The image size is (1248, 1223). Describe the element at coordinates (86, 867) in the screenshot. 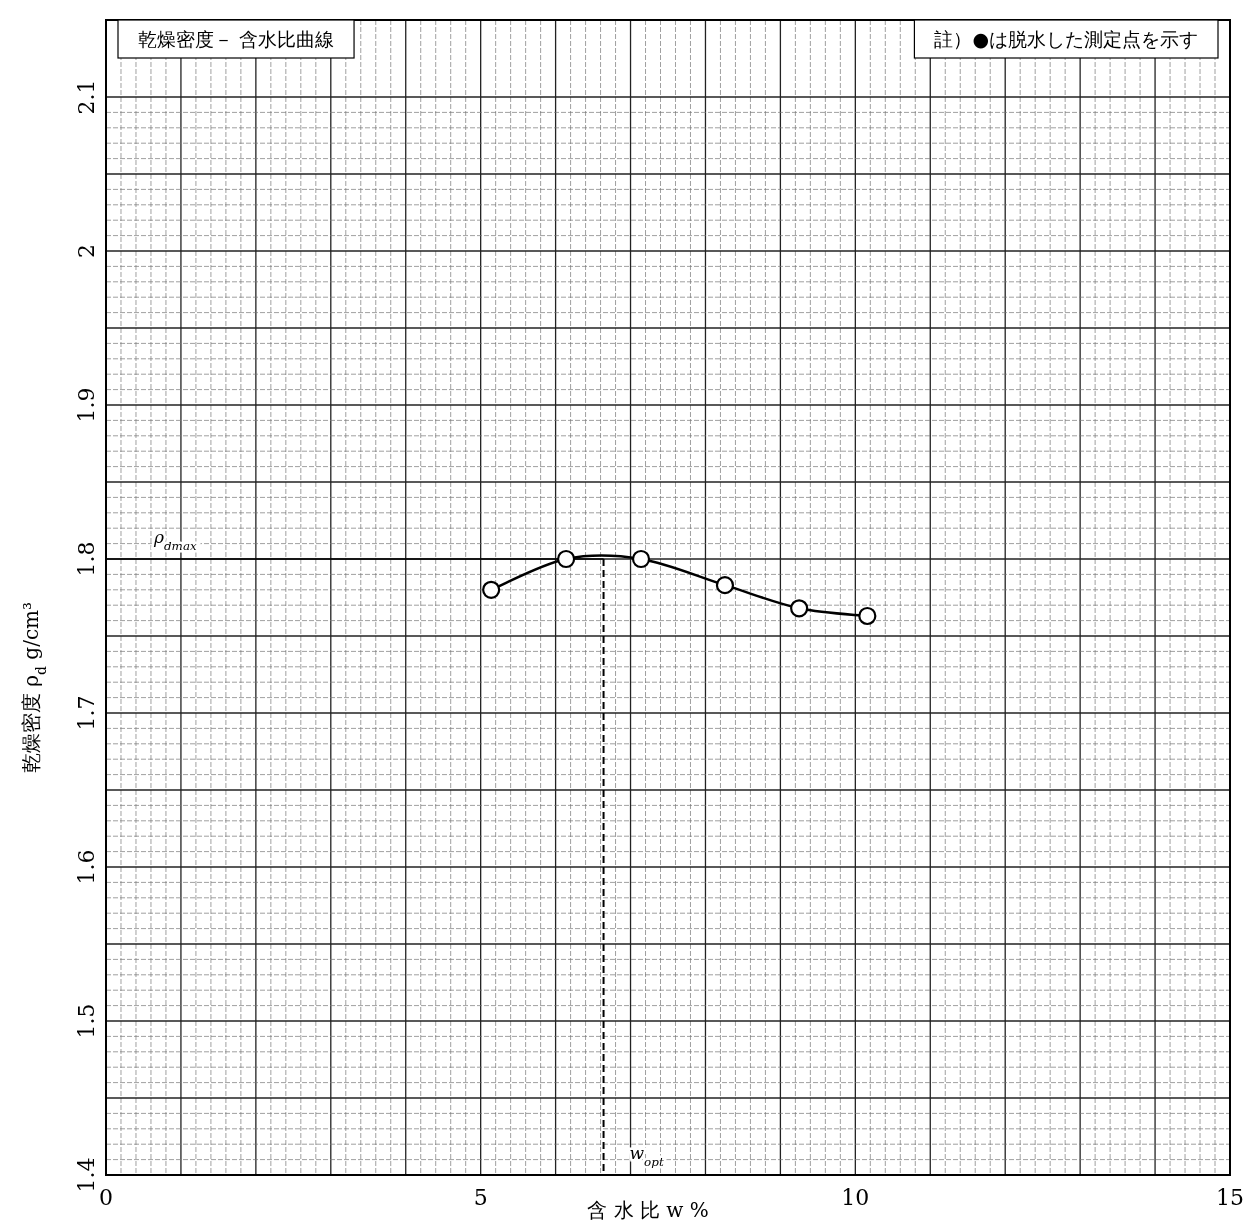

I see `y-tick-label: 1.6` at that location.